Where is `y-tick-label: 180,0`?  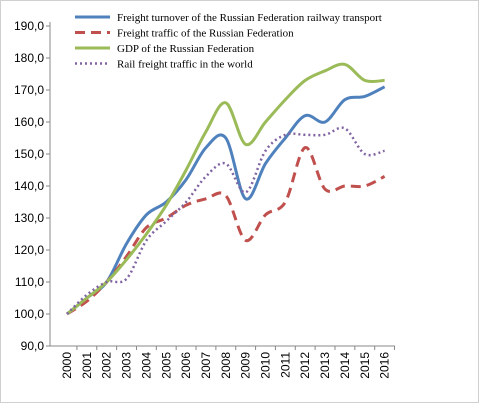 y-tick-label: 180,0 is located at coordinates (29, 58).